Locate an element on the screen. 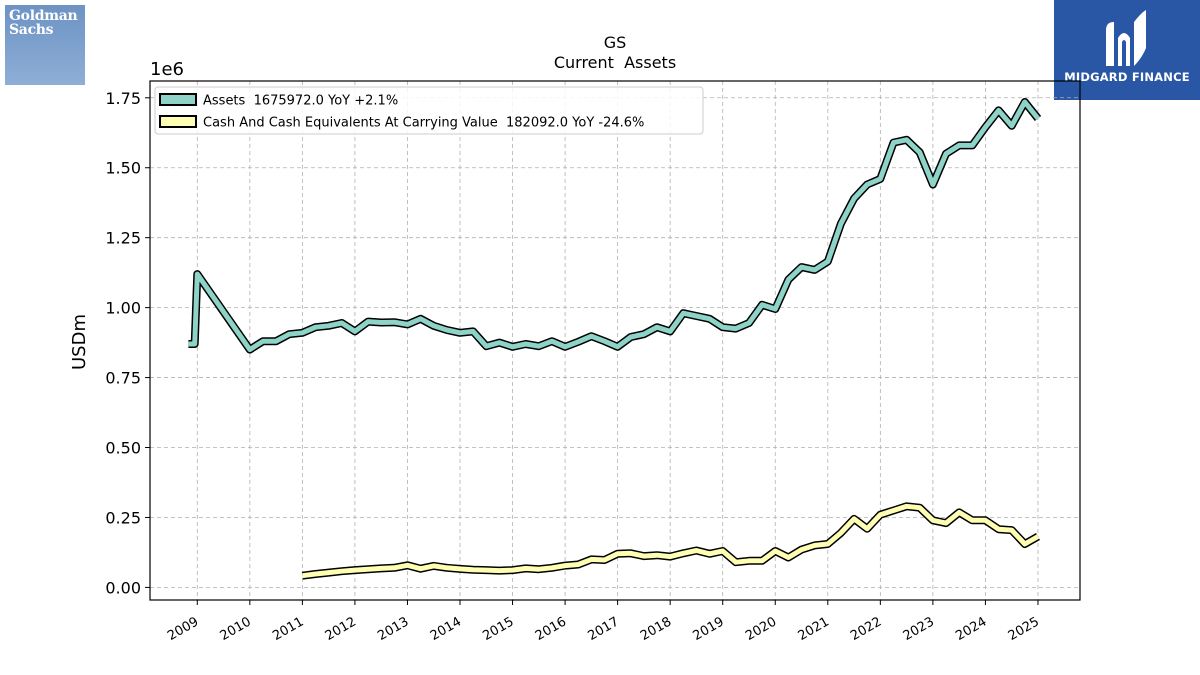 The height and width of the screenshot is (675, 1200). midgard-finance-logo-text: MIDGARD FINANCE is located at coordinates (1127, 77).